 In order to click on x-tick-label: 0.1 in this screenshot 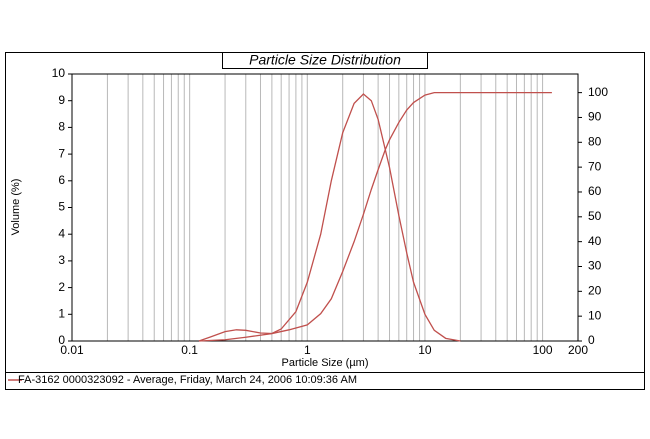, I will do `click(189, 350)`.